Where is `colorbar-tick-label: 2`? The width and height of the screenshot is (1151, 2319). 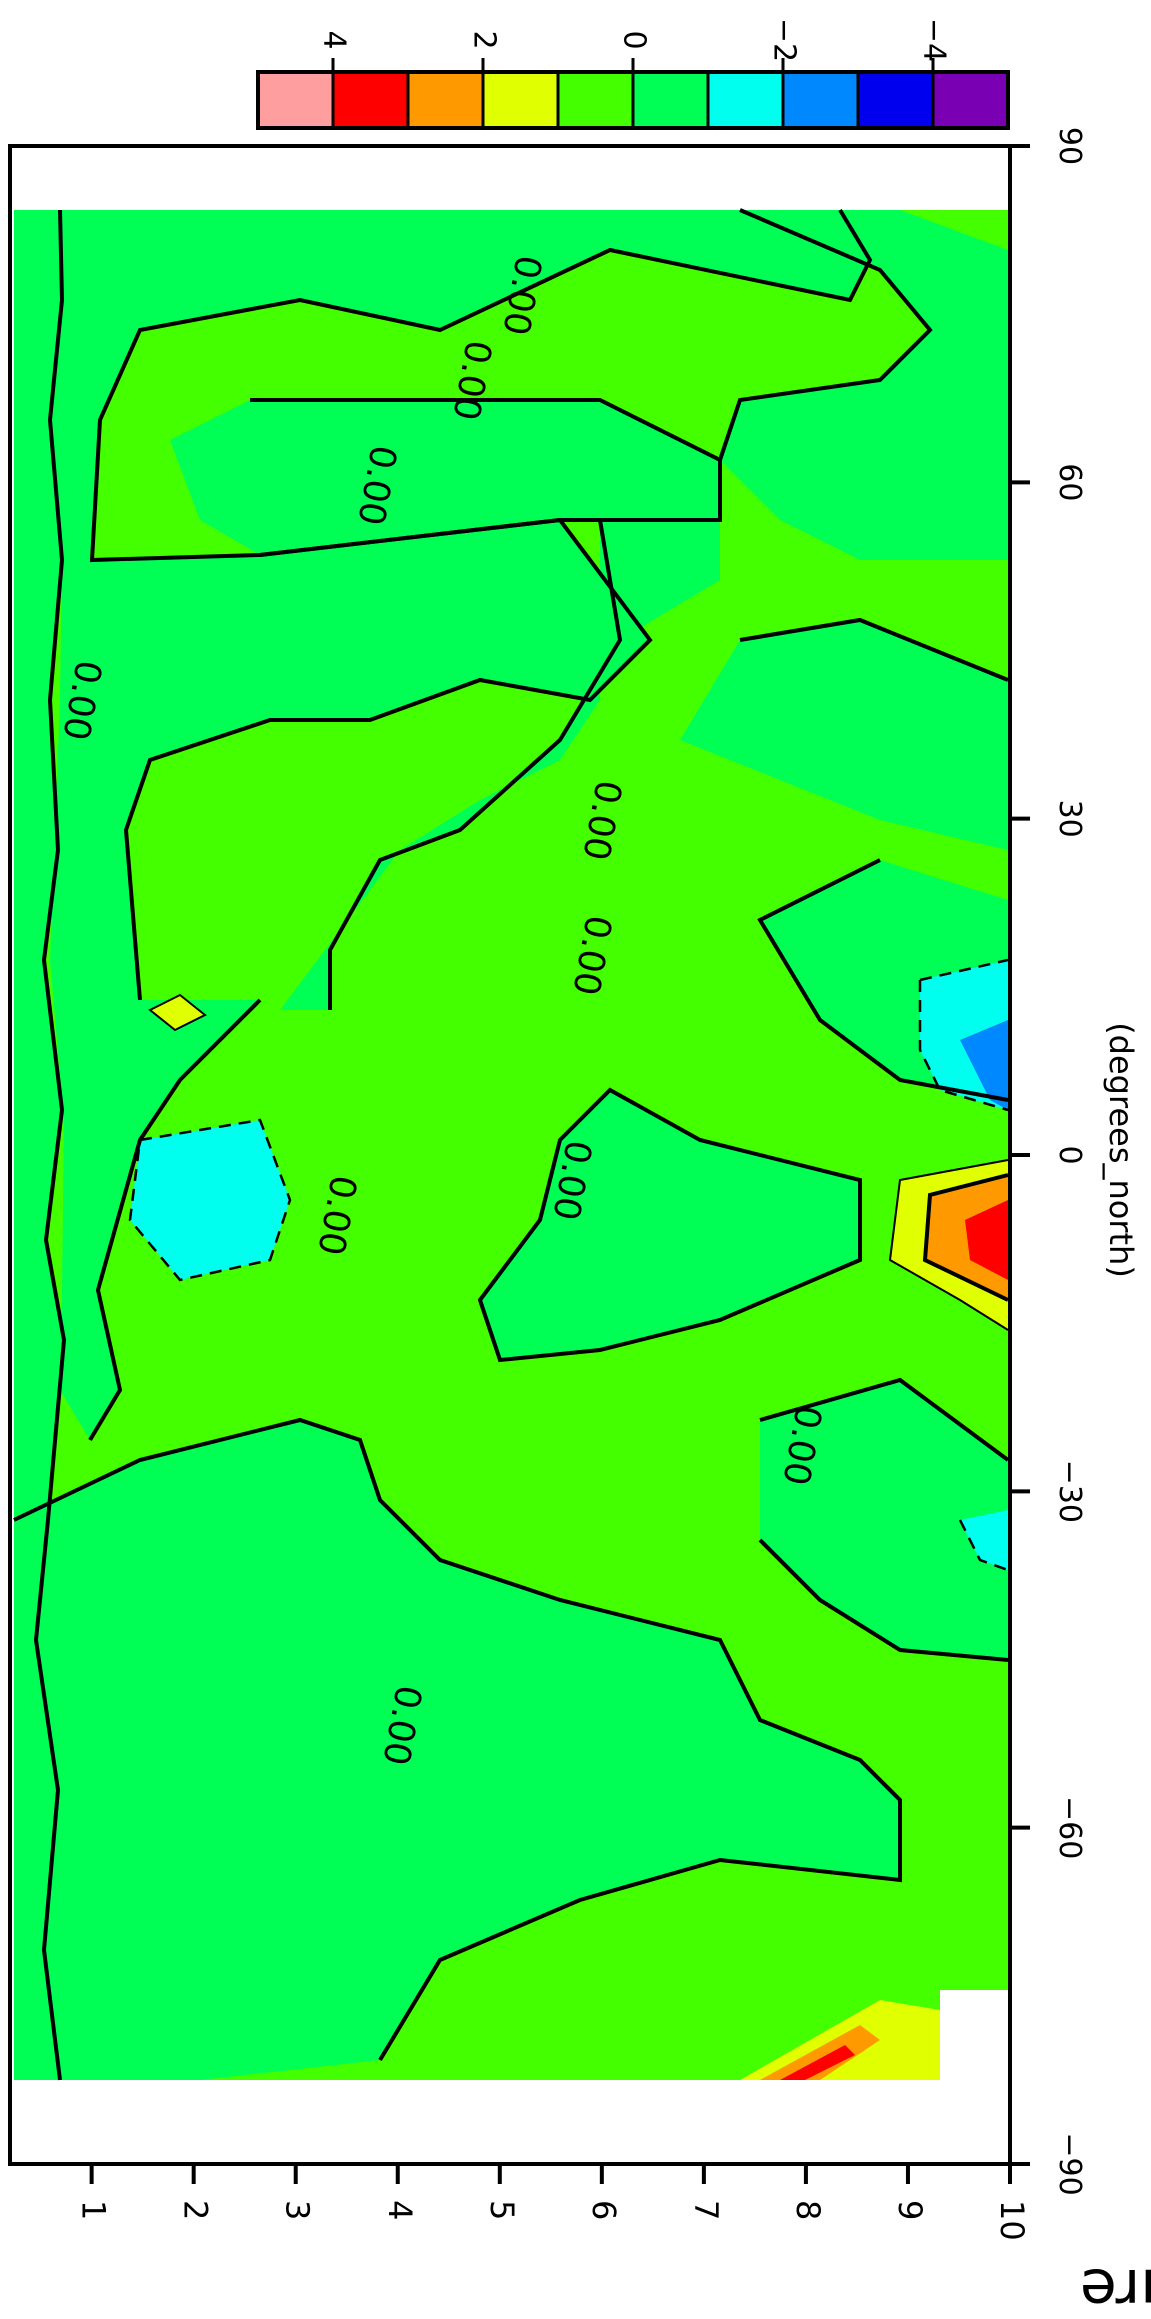
colorbar-tick-label: 2 is located at coordinates (484, 39).